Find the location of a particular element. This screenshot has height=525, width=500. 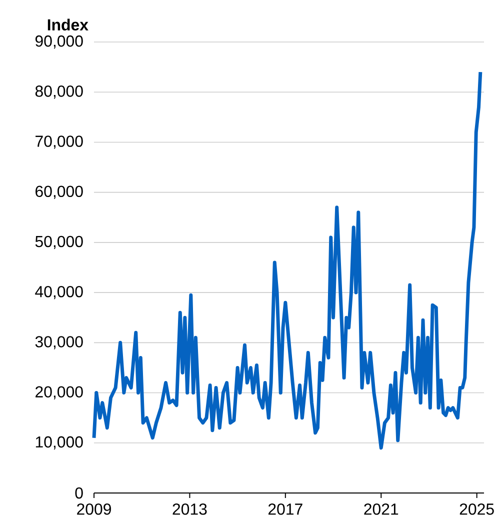

y-tick-label: 70,000 is located at coordinates (59, 142).